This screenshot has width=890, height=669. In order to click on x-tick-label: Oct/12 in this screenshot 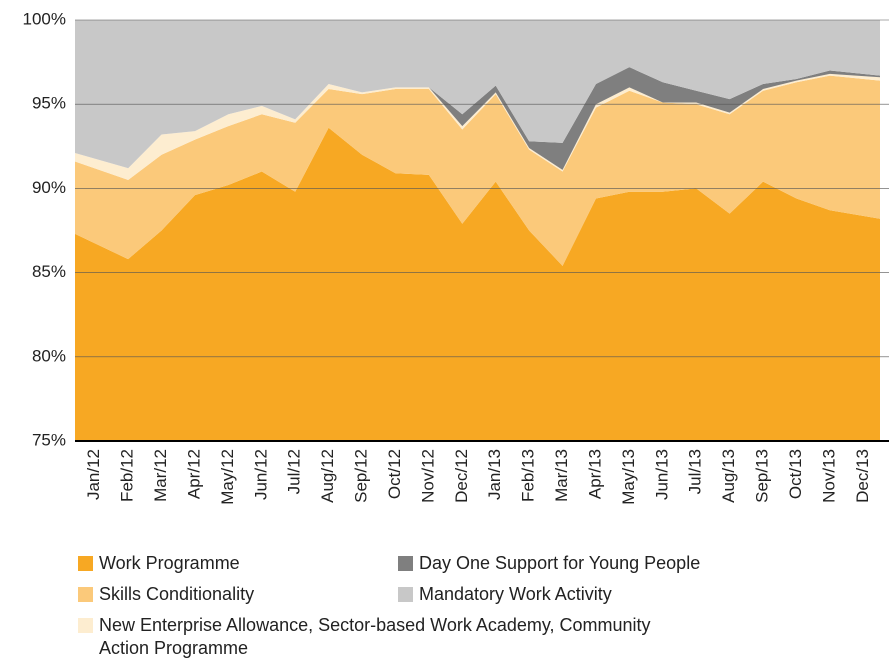, I will do `click(394, 474)`.